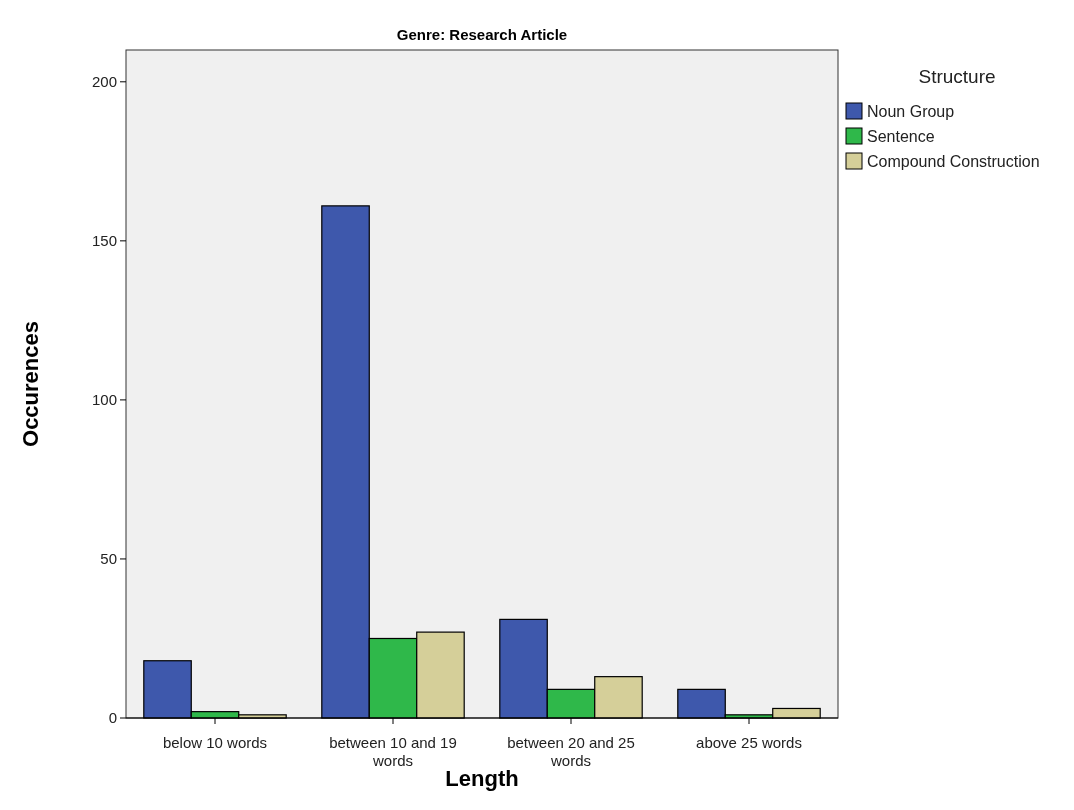  Describe the element at coordinates (215, 742) in the screenshot. I see `x-tick-label: below 10 words` at that location.